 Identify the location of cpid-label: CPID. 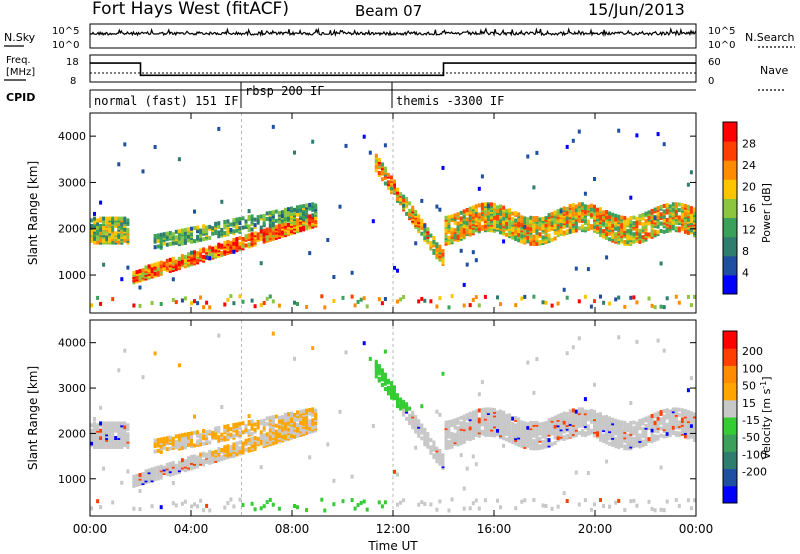
(20, 97).